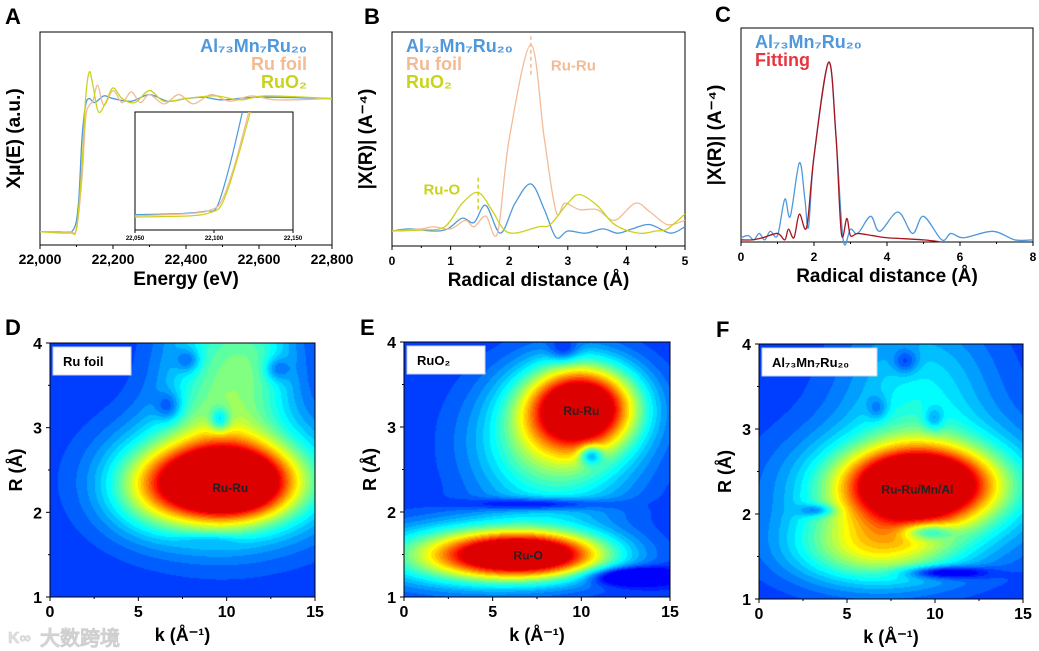  I want to click on panel-b, so click(538, 140).